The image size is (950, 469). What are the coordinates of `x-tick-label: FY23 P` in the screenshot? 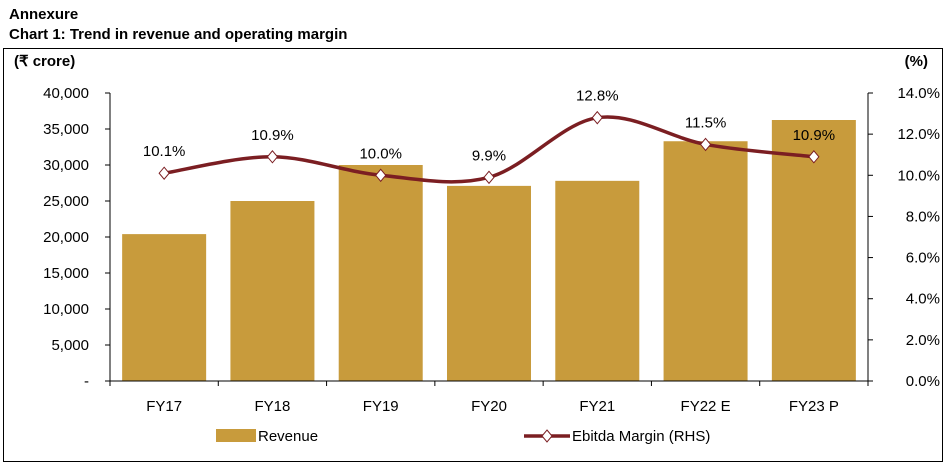 It's located at (814, 406).